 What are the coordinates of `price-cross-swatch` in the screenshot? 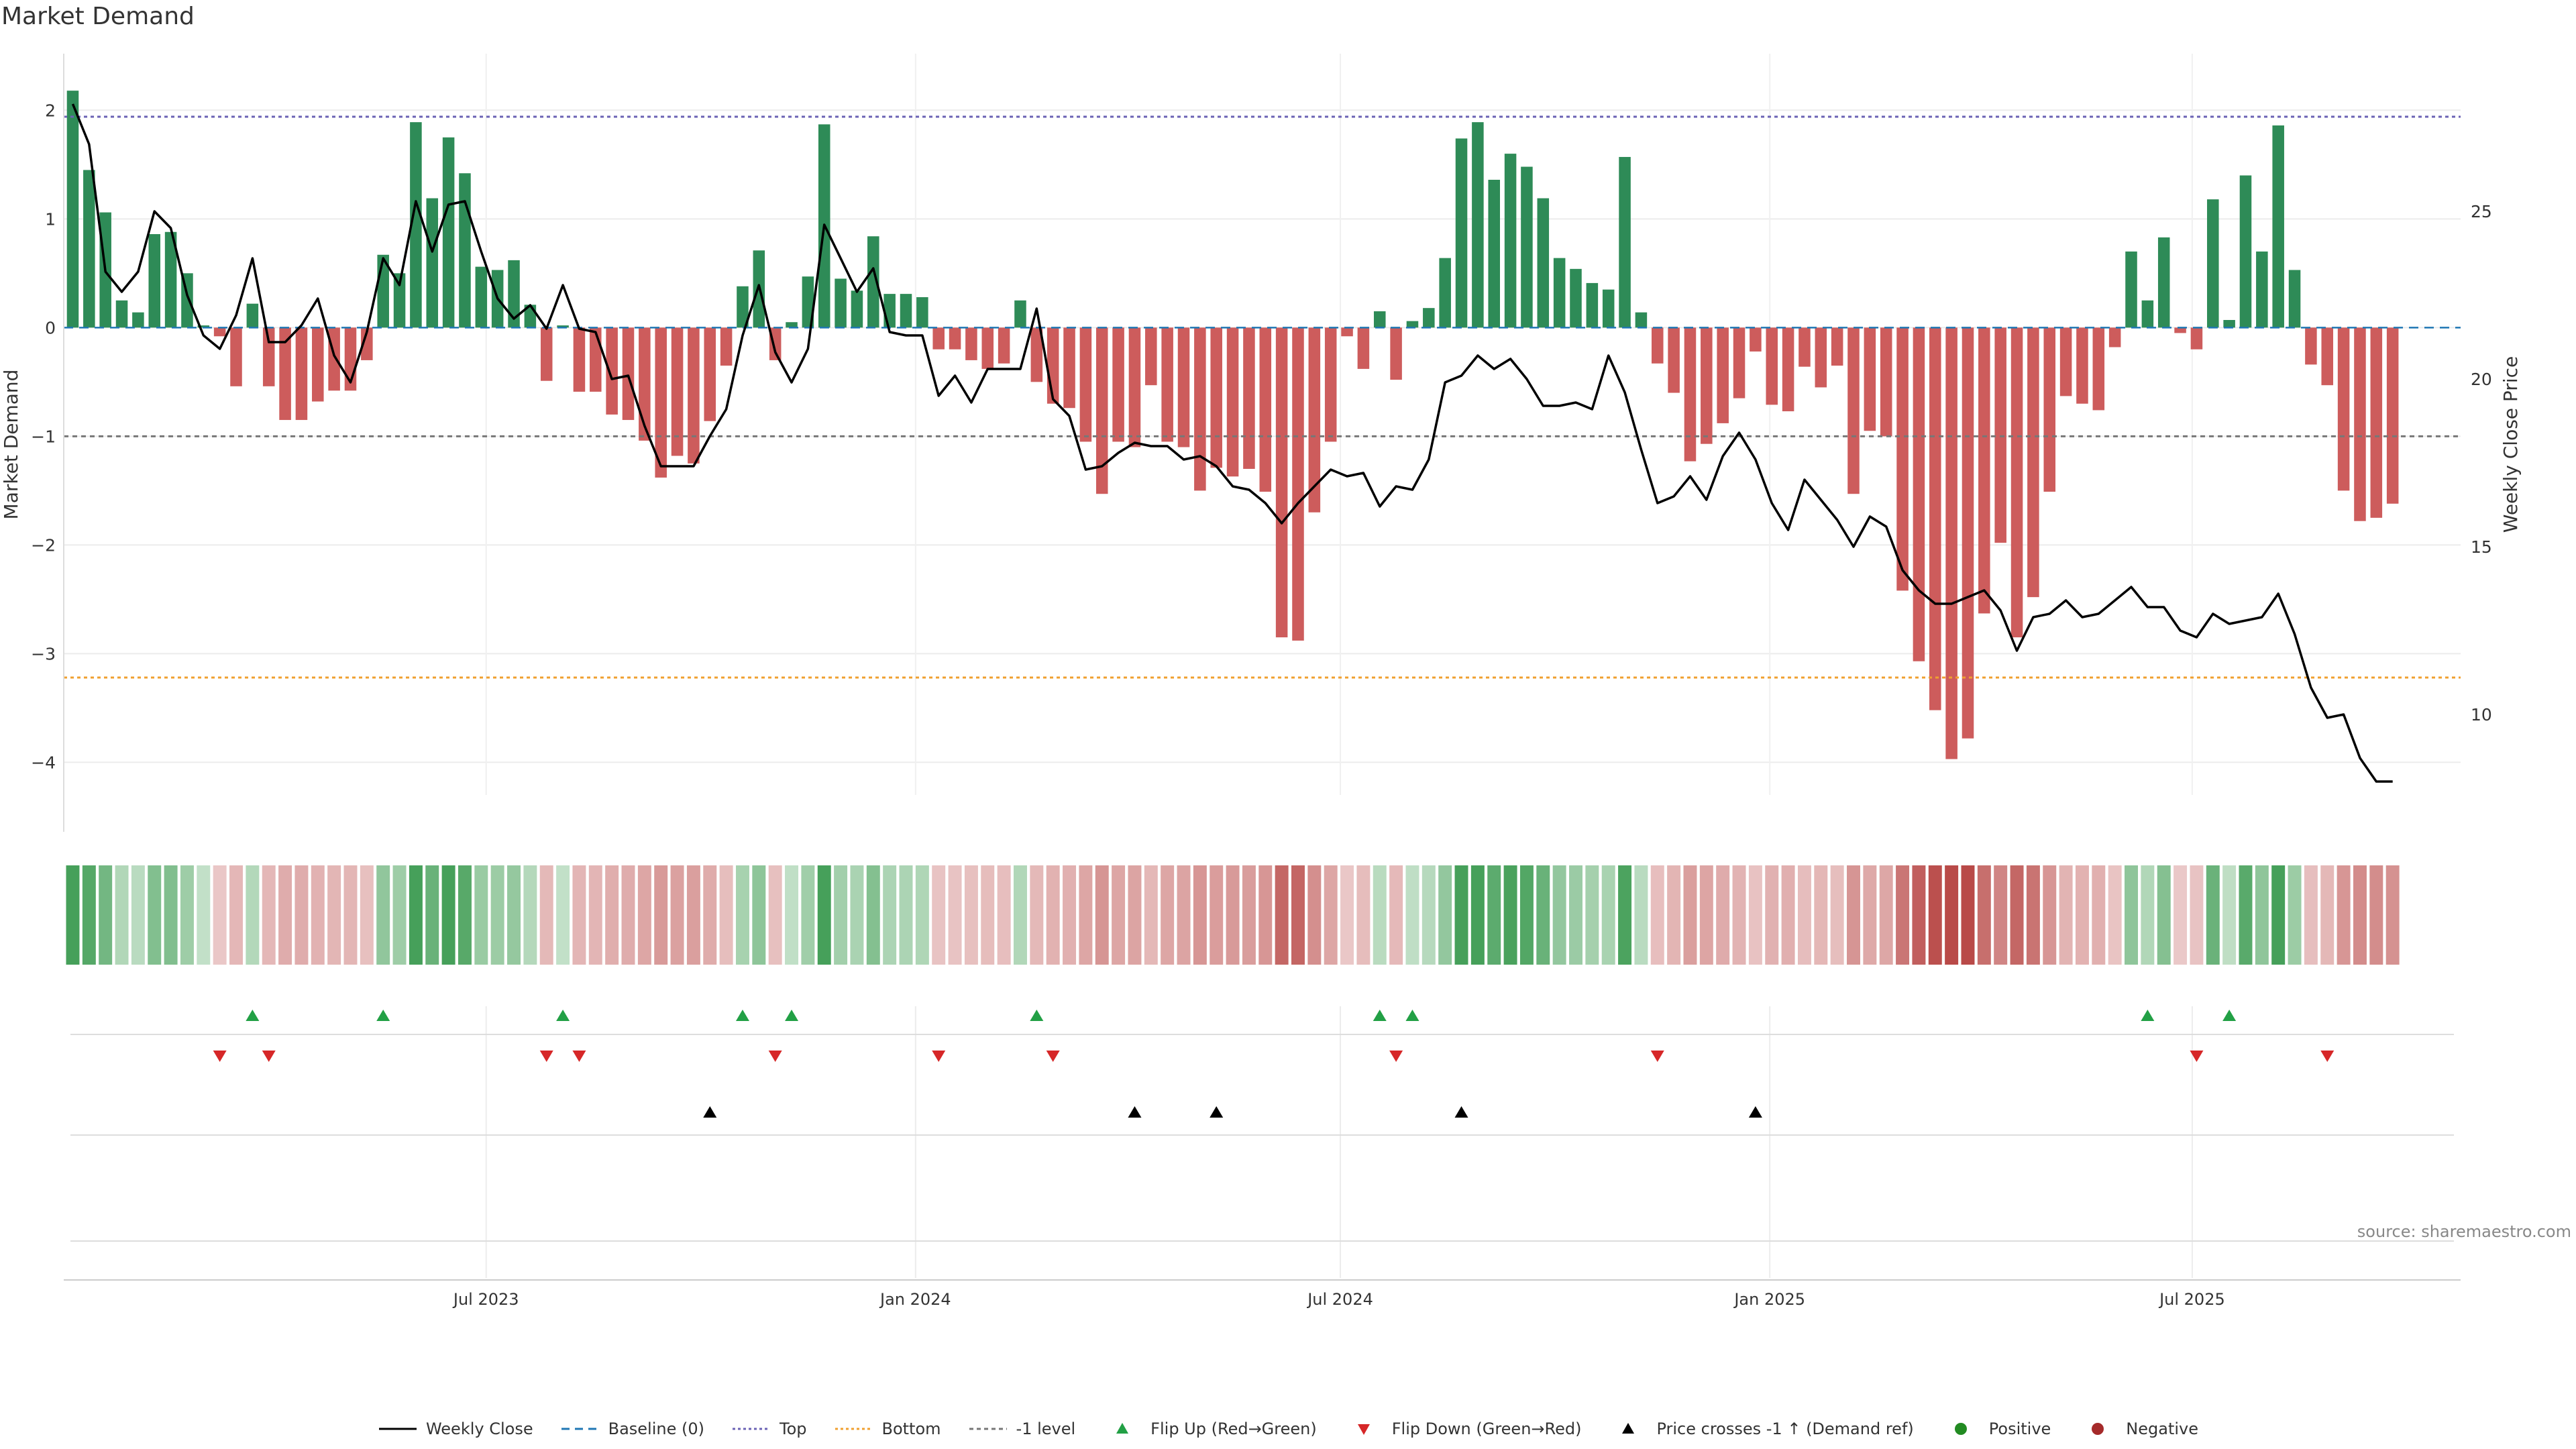 It's located at (1628, 1428).